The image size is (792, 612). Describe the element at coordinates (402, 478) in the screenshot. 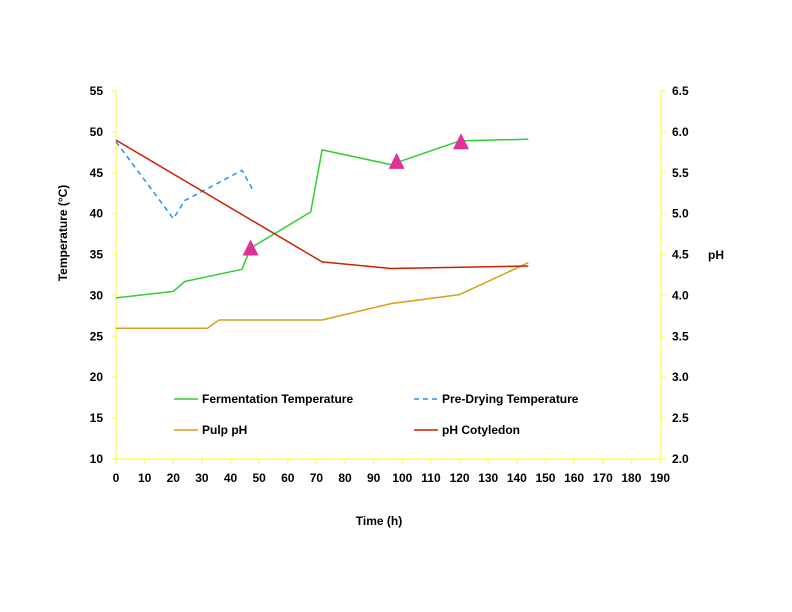

I see `x-tick-label: 100` at that location.